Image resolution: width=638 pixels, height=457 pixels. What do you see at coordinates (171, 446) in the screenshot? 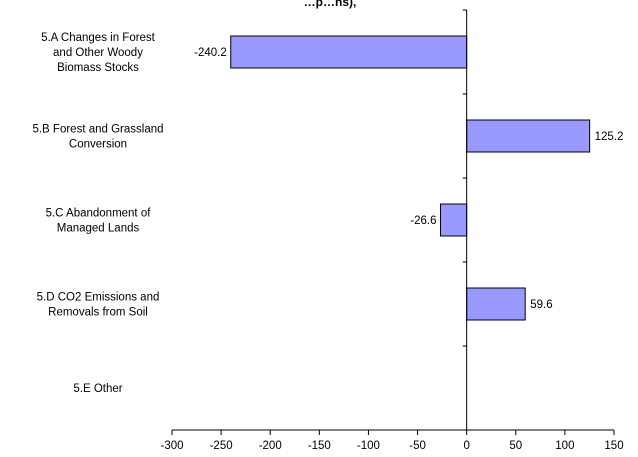
I see `x-tick-label: -300` at bounding box center [171, 446].